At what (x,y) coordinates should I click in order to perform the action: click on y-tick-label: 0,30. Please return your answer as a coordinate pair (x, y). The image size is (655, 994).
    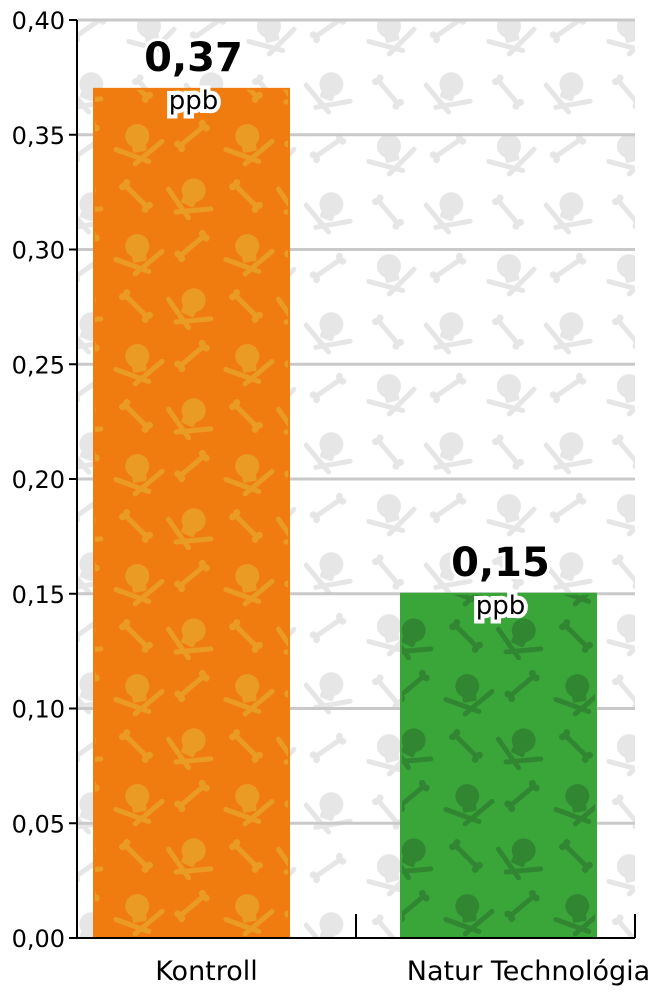
    Looking at the image, I should click on (38, 251).